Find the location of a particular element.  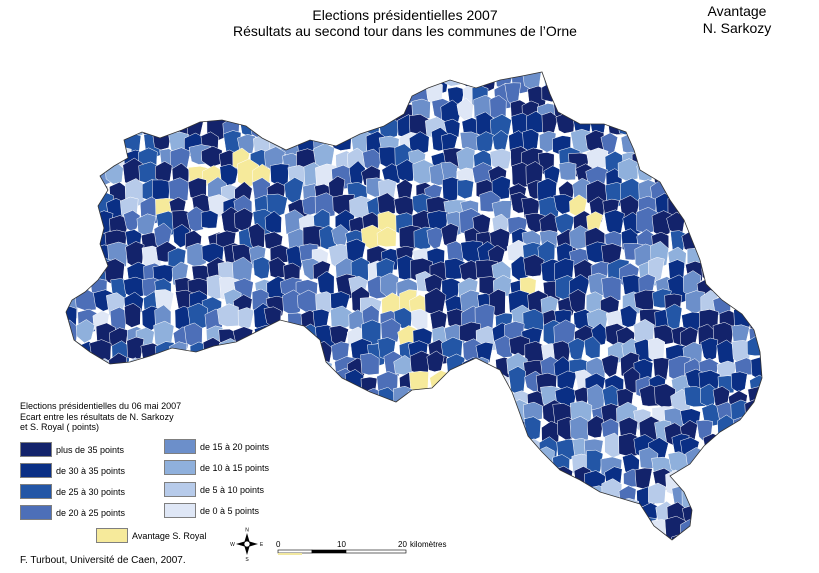

legend-heading-line-3: et S. Royal ( points) is located at coordinates (60, 427).